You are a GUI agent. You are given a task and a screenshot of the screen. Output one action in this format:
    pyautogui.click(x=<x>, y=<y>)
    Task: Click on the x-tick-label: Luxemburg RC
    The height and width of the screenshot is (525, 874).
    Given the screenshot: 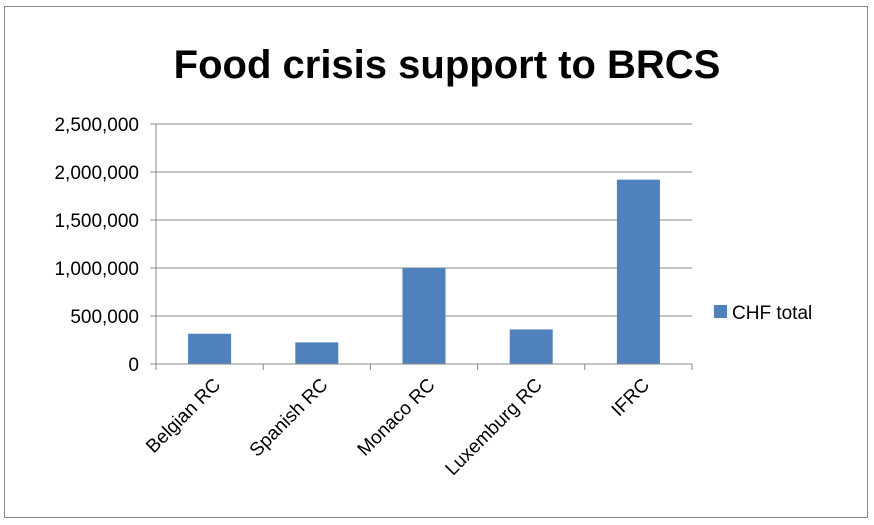 What is the action you would take?
    pyautogui.click(x=494, y=427)
    